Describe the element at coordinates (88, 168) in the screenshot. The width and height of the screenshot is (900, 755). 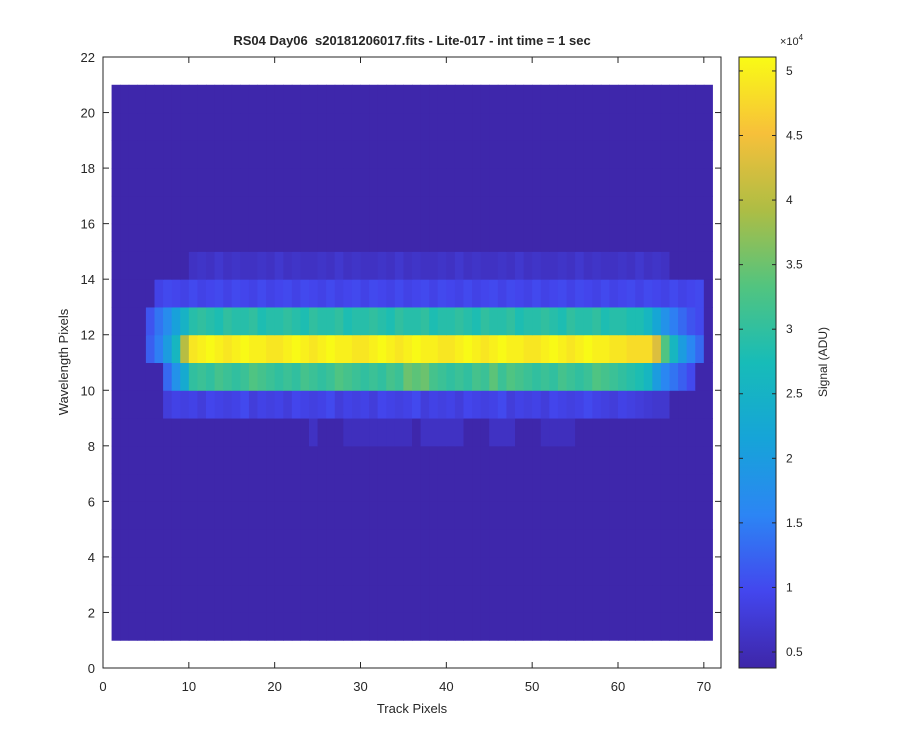
I see `y-tick-label: 18` at that location.